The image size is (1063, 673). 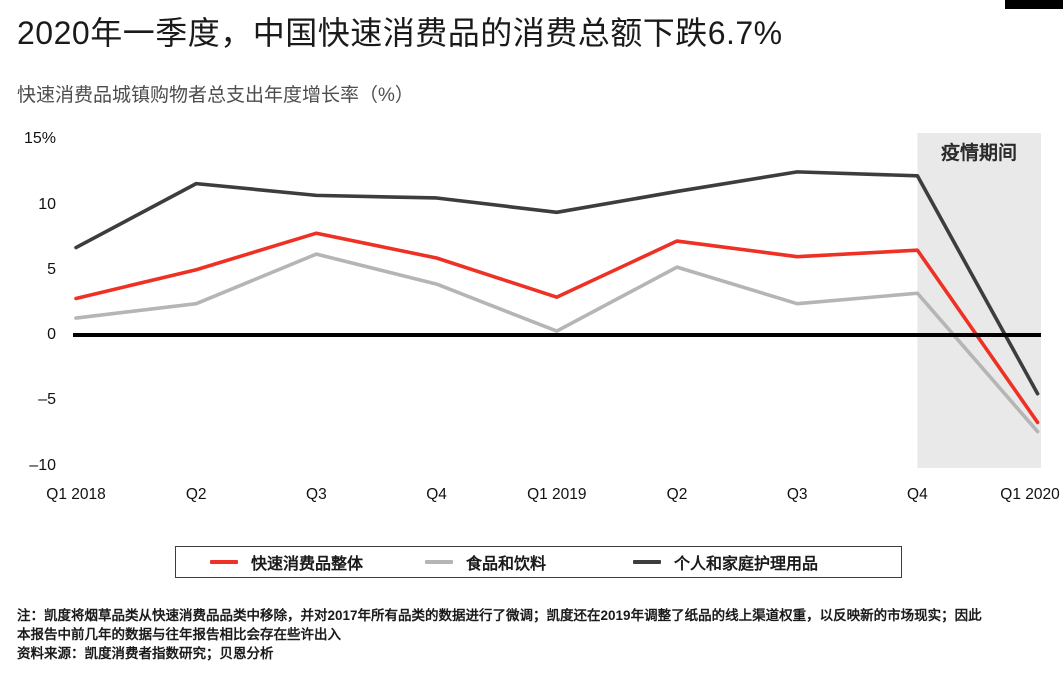 I want to click on note-line-2: 本报告中前几年的数据与往年报告相比会存在些许出入, so click(x=179, y=634).